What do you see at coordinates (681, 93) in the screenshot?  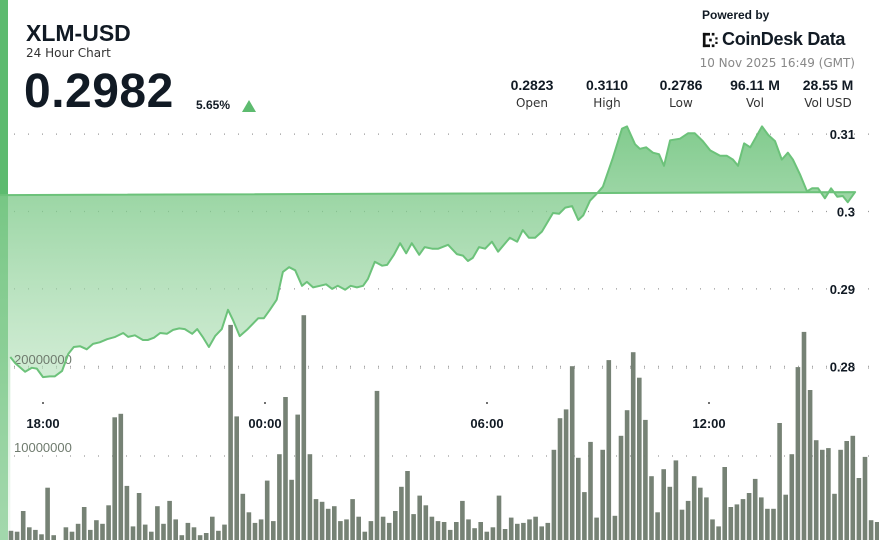 I see `stat-low: 0.2786 Low` at bounding box center [681, 93].